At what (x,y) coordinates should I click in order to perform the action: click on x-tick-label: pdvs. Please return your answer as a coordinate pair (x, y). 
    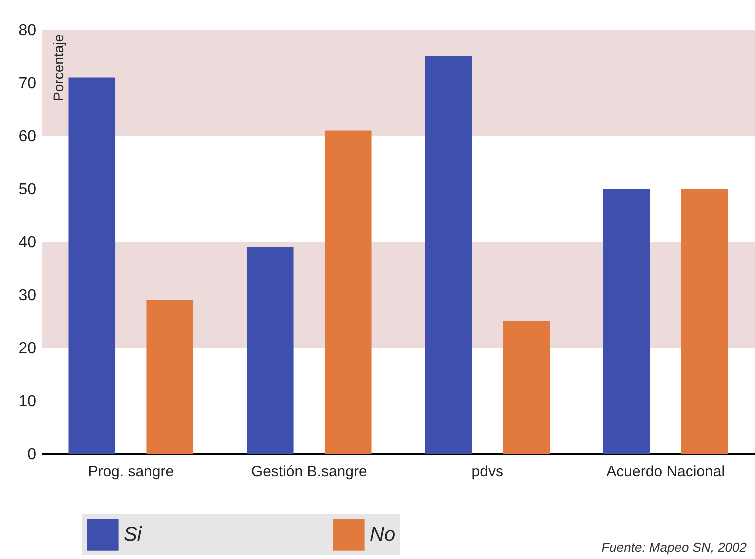
    Looking at the image, I should click on (488, 472).